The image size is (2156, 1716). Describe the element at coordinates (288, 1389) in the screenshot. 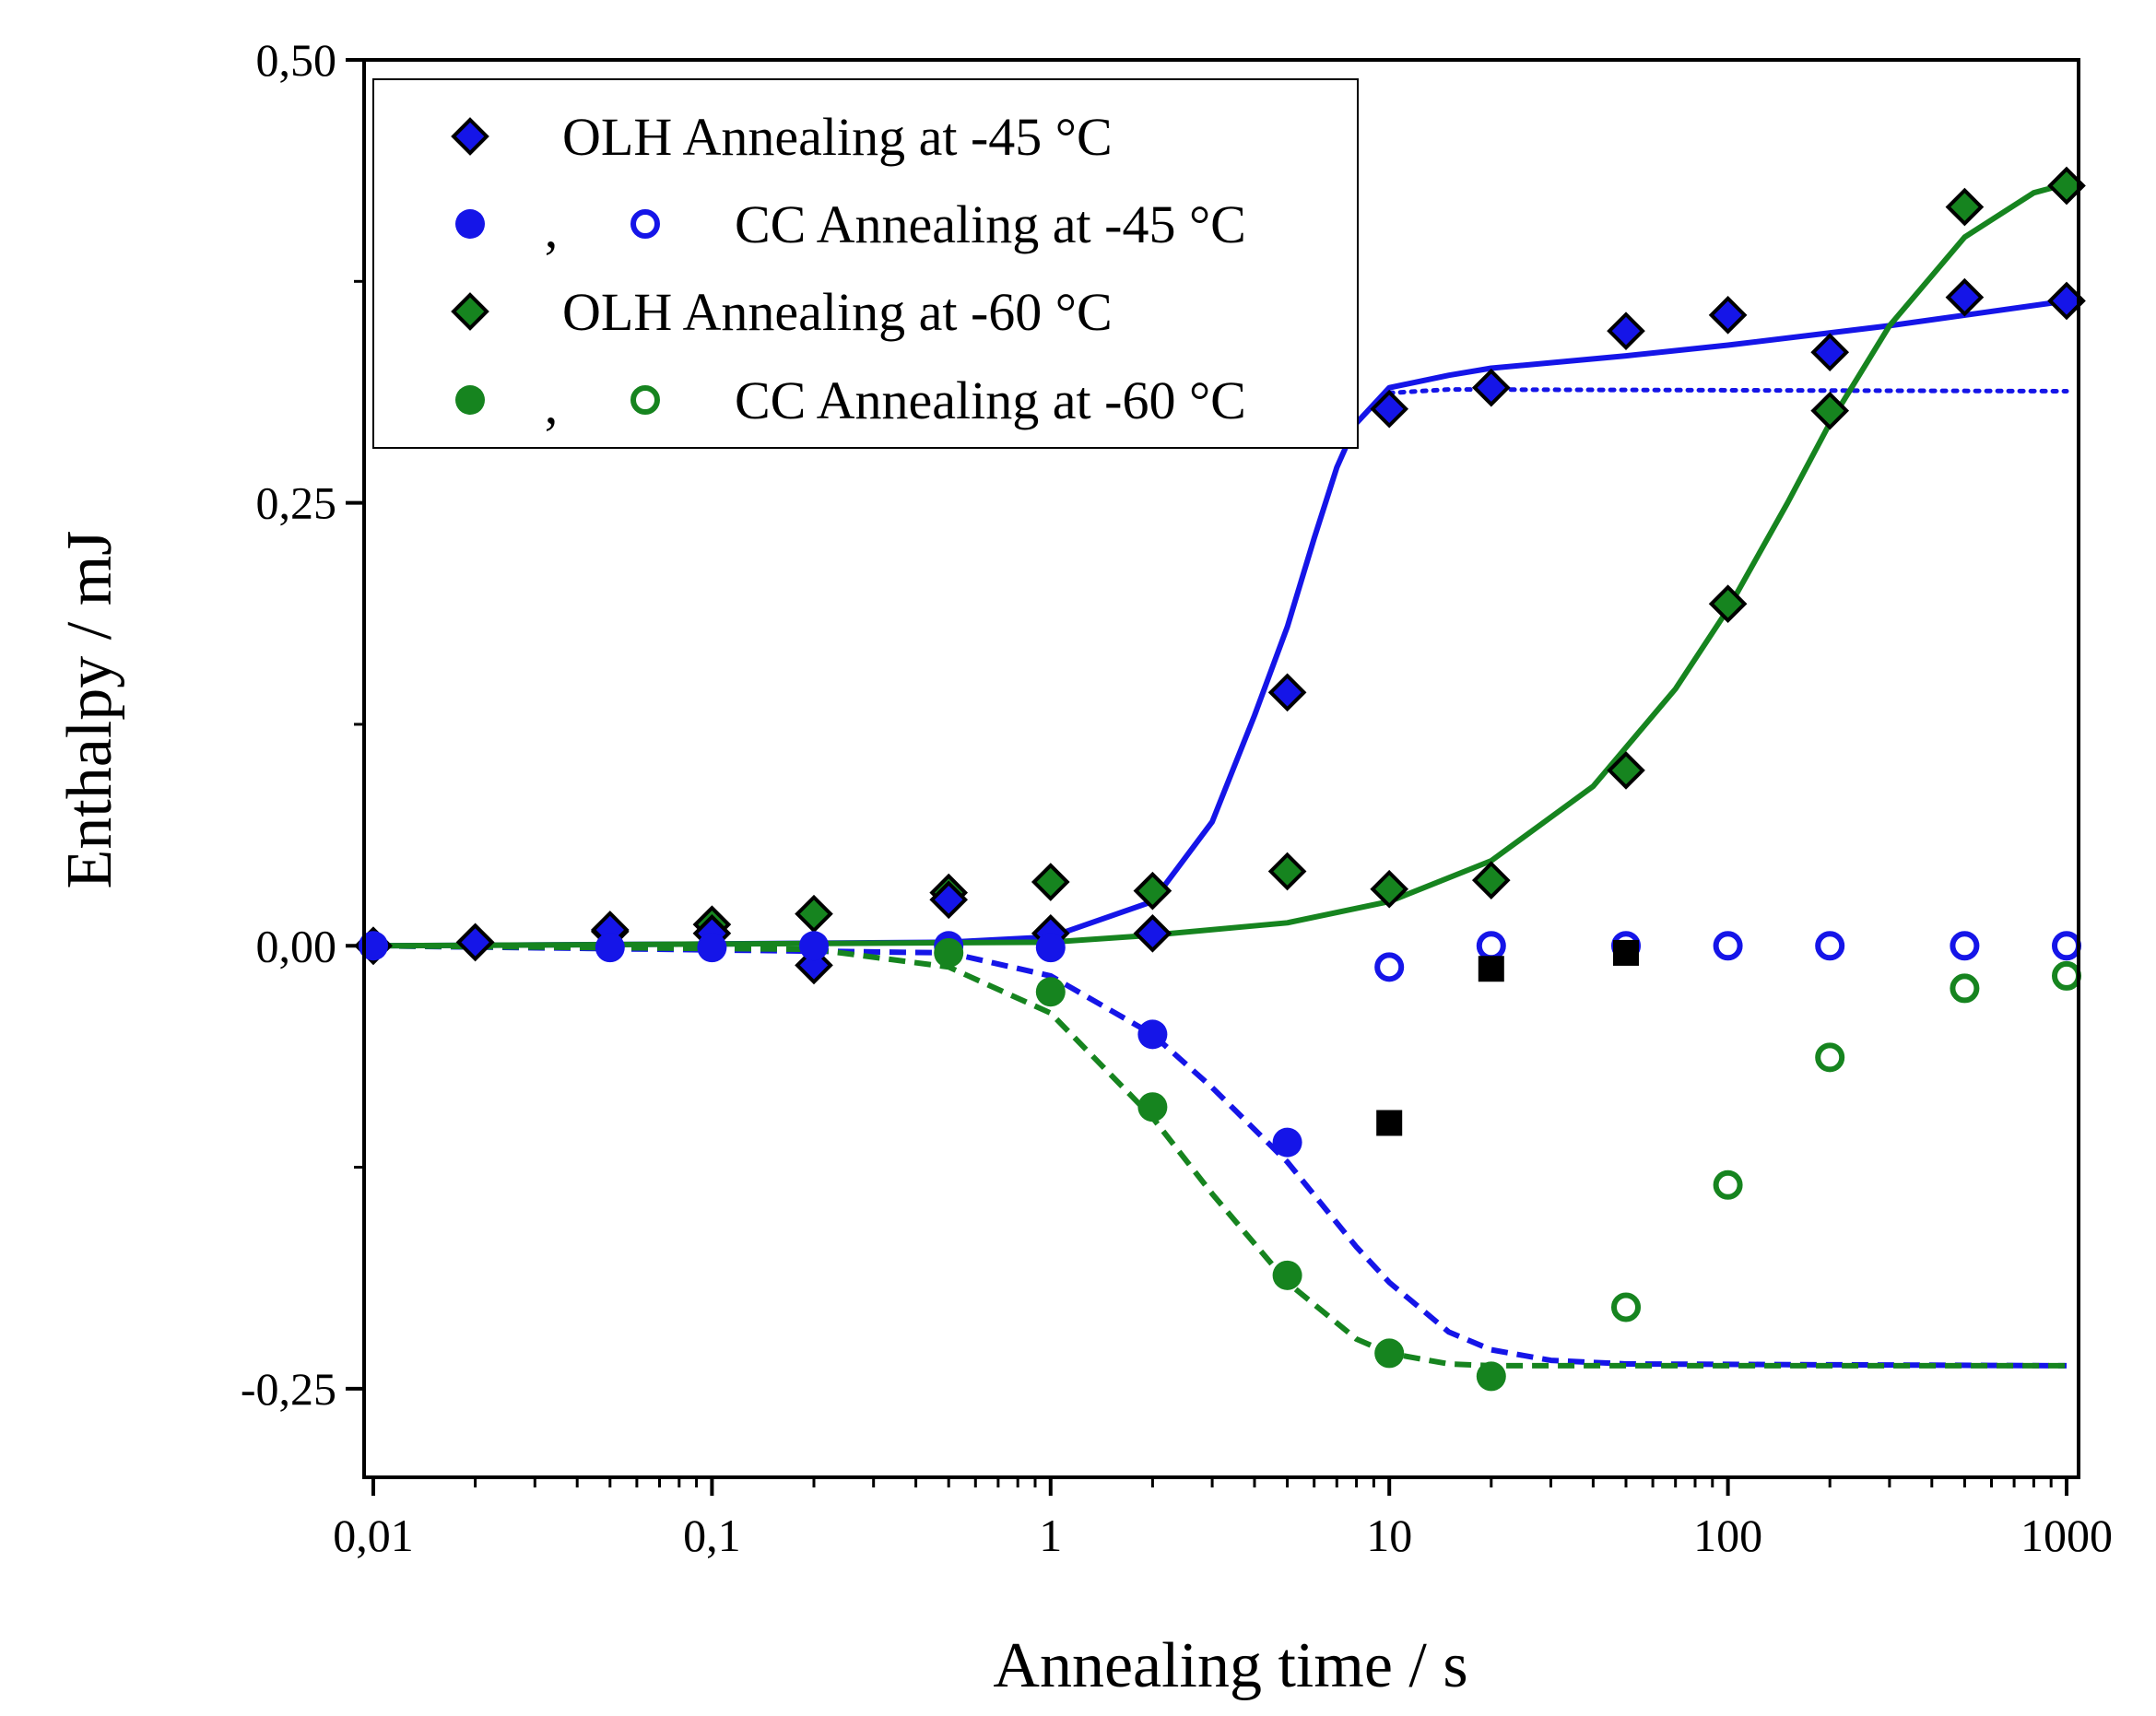

I see `y-tick-label: -0,25` at that location.